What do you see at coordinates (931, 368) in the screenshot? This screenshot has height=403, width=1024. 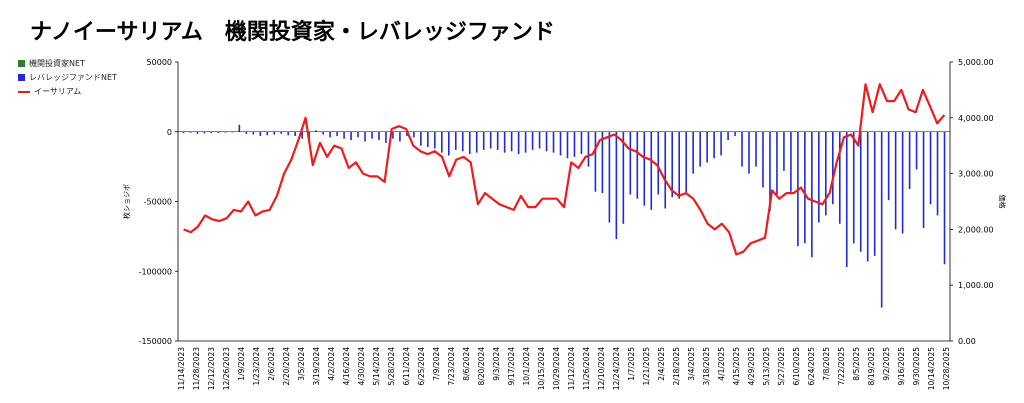 I see `x-tick-label: 10/14/2025` at bounding box center [931, 368].